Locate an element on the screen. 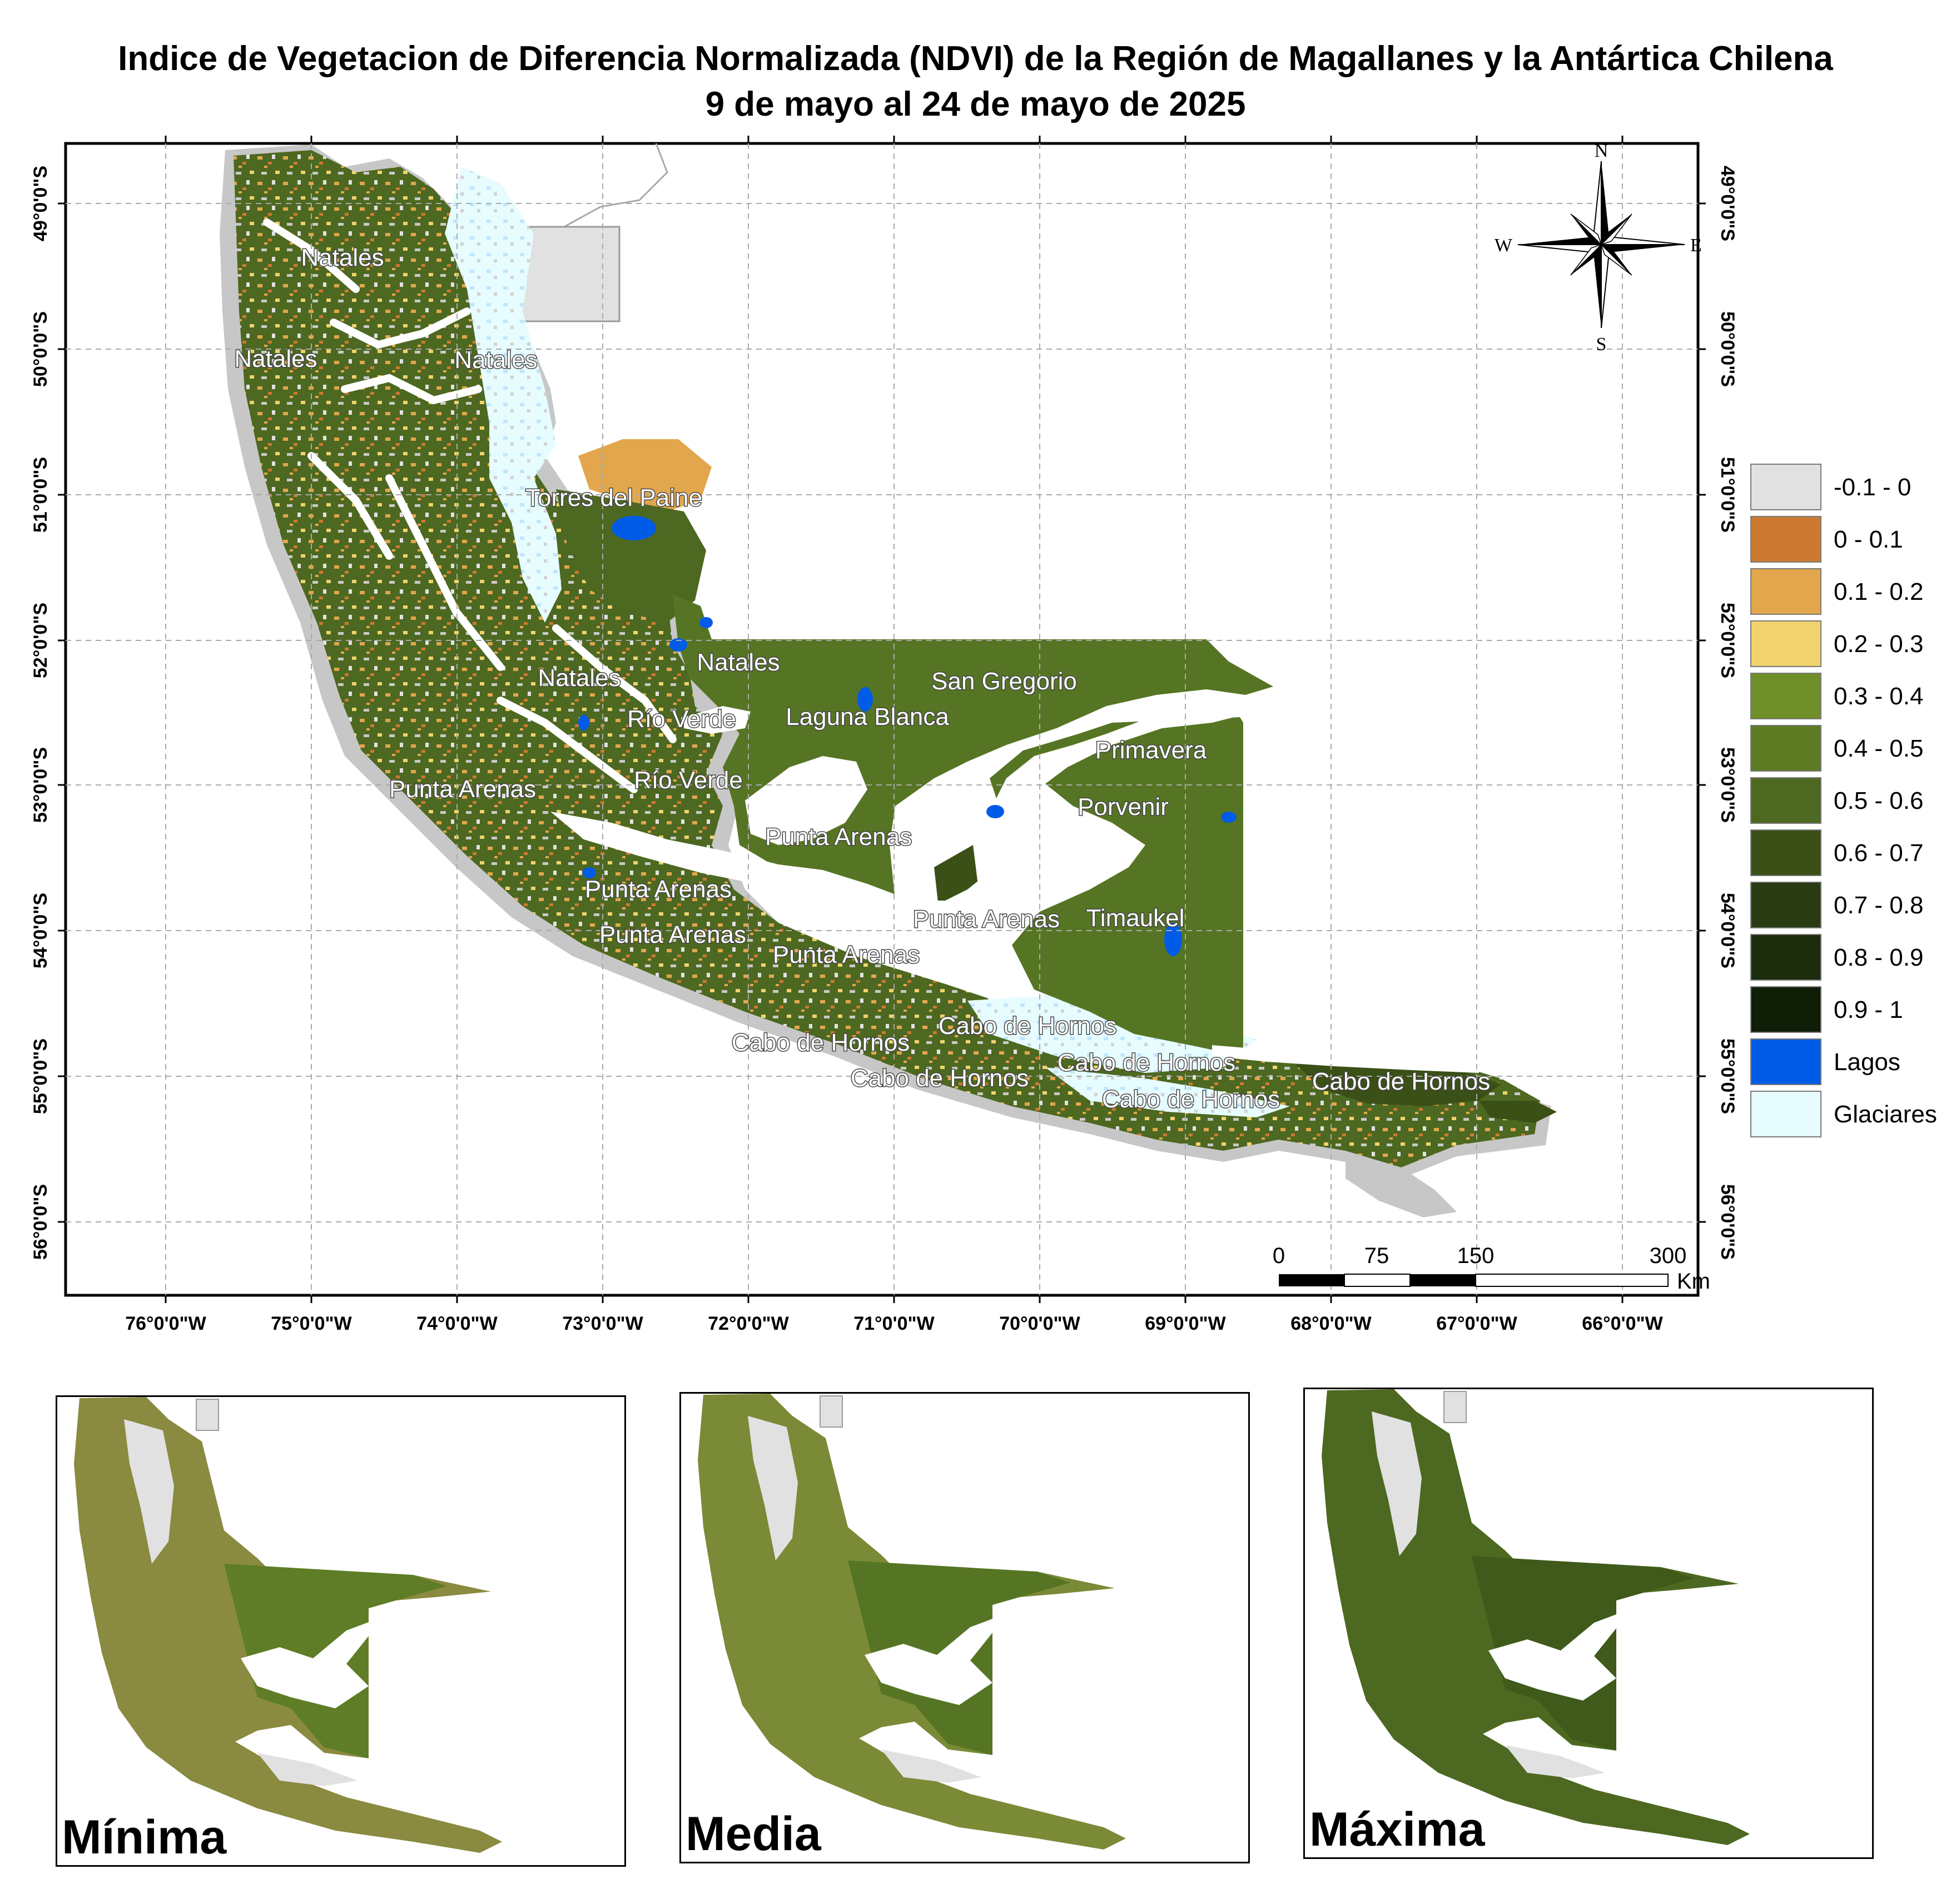 The height and width of the screenshot is (1904, 1951). lon-tick-label: 72°0'0"W is located at coordinates (748, 1323).